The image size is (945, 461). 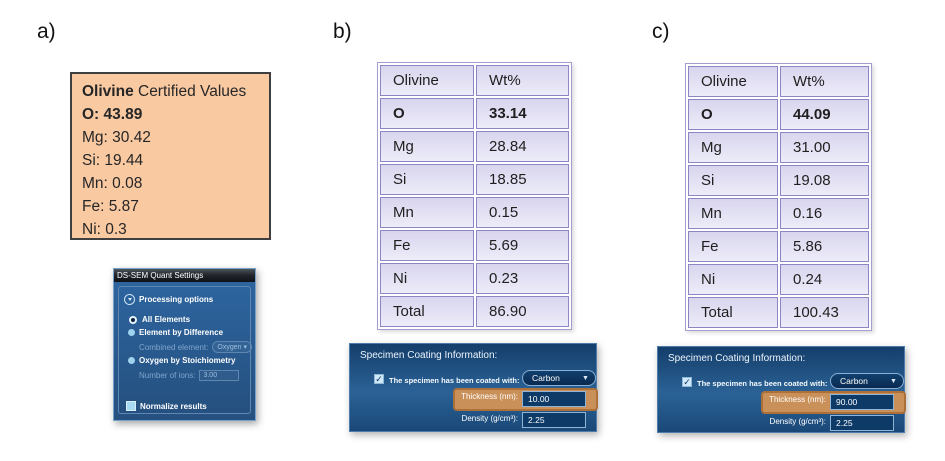 What do you see at coordinates (164, 91) in the screenshot?
I see `certified-title: Olivine Certified Values` at bounding box center [164, 91].